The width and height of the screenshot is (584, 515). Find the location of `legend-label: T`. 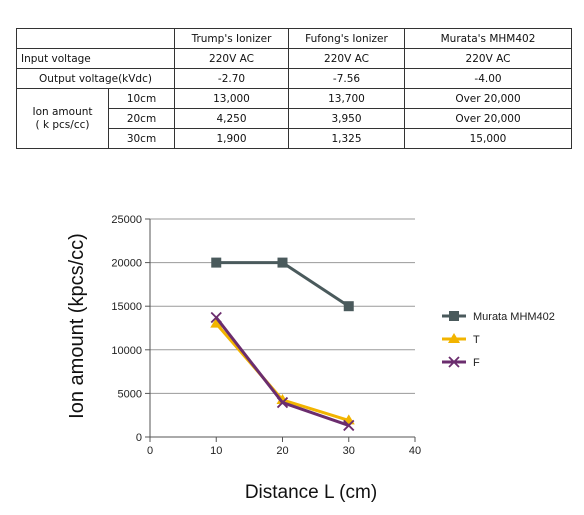

legend-label: T is located at coordinates (476, 340).